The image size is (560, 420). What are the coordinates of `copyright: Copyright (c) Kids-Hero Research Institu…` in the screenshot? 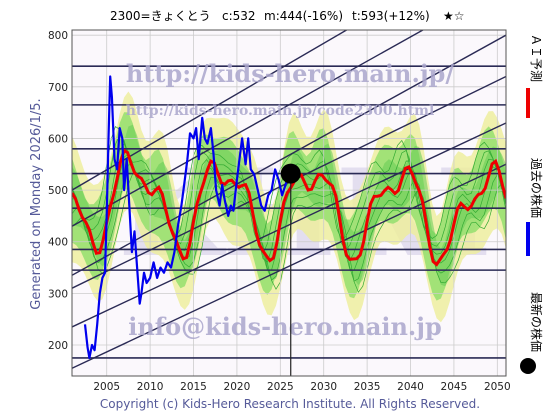 It's located at (290, 404).